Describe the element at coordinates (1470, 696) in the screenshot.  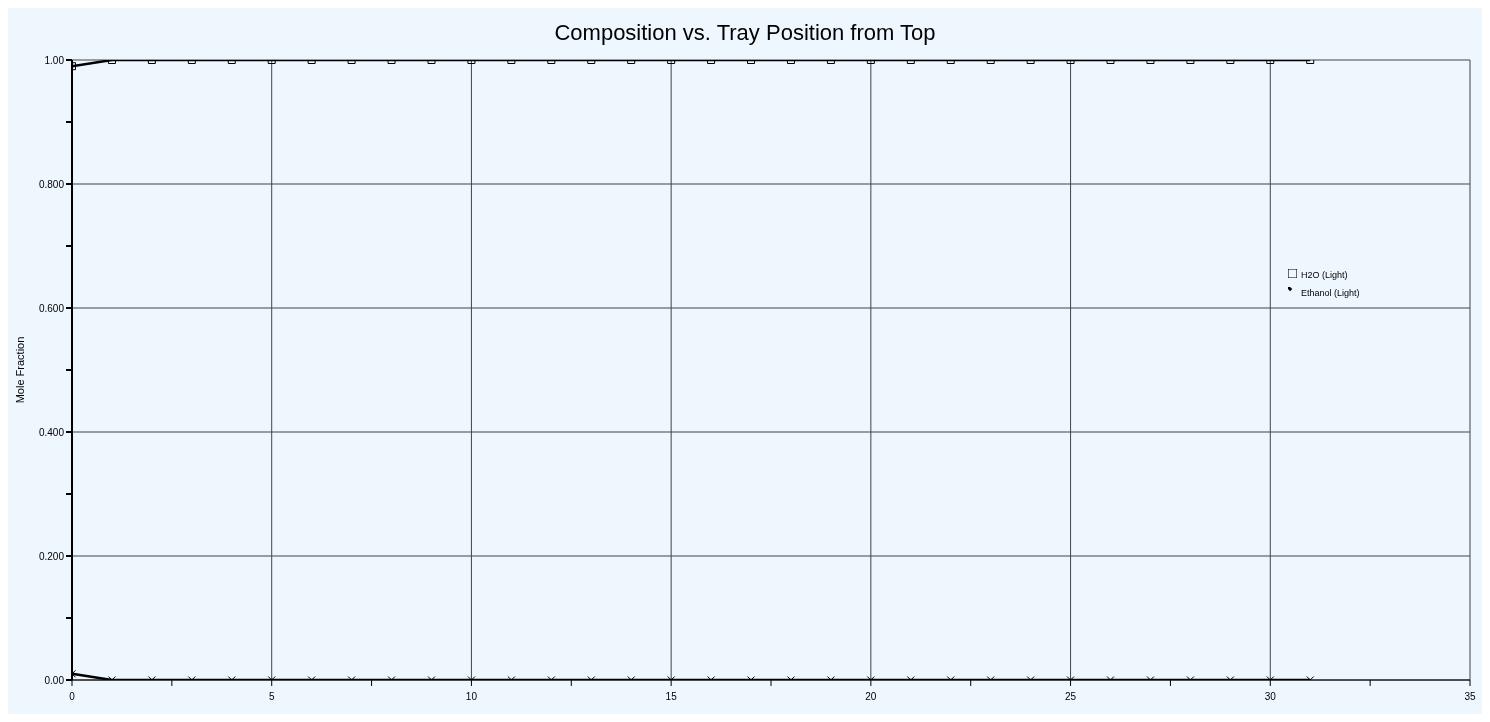
I see `x-tick-label: 35` at that location.